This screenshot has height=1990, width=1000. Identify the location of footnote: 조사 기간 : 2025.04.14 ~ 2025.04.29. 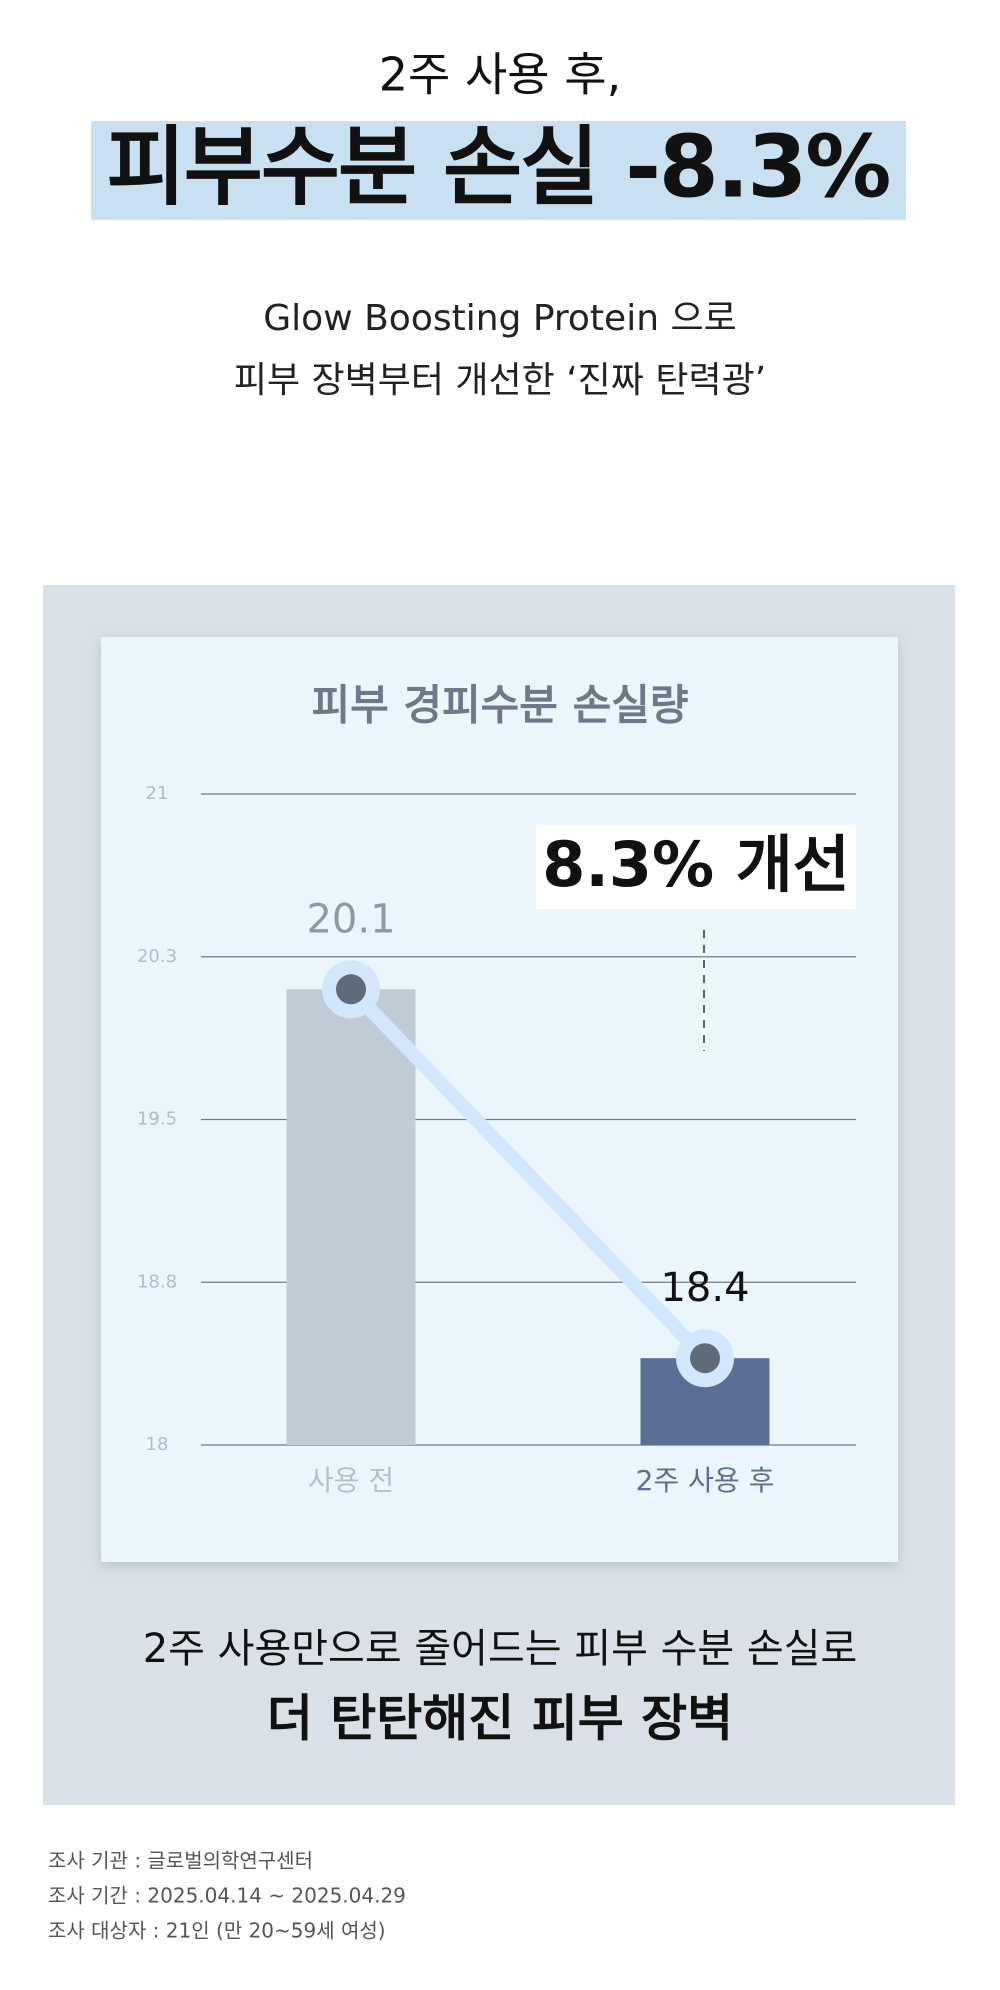
(227, 1896).